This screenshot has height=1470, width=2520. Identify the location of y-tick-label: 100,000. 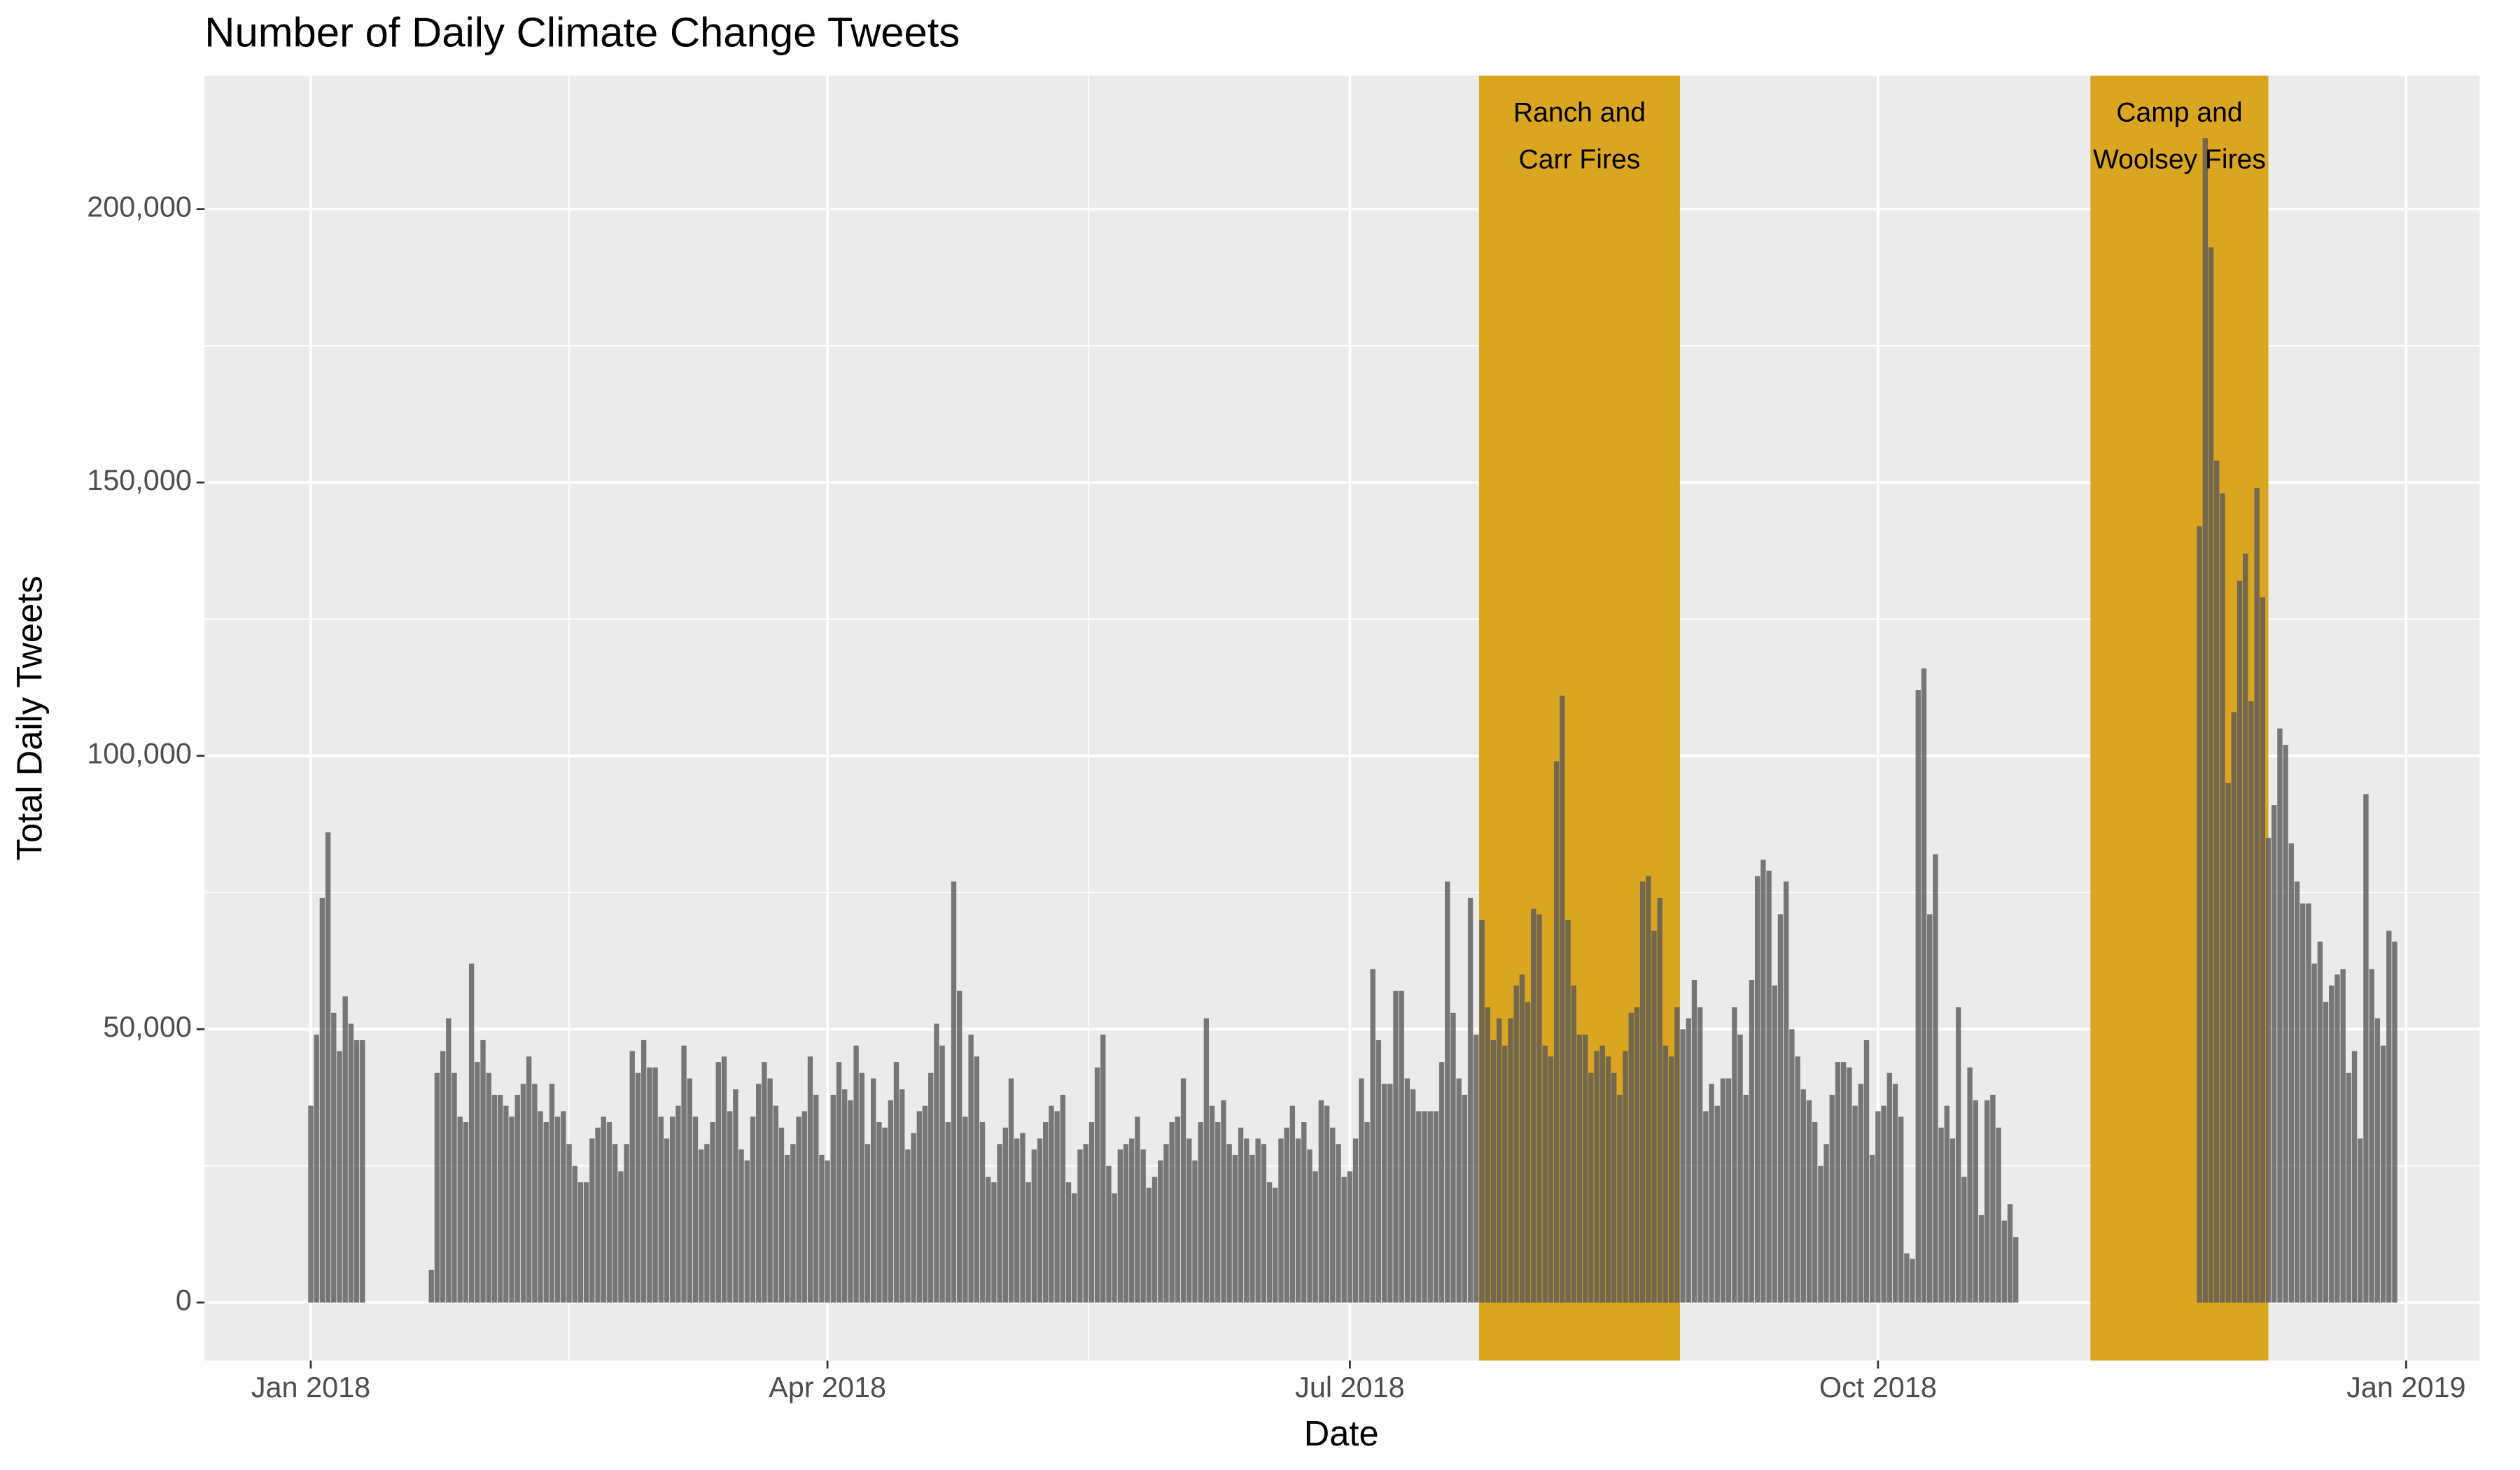
(139, 754).